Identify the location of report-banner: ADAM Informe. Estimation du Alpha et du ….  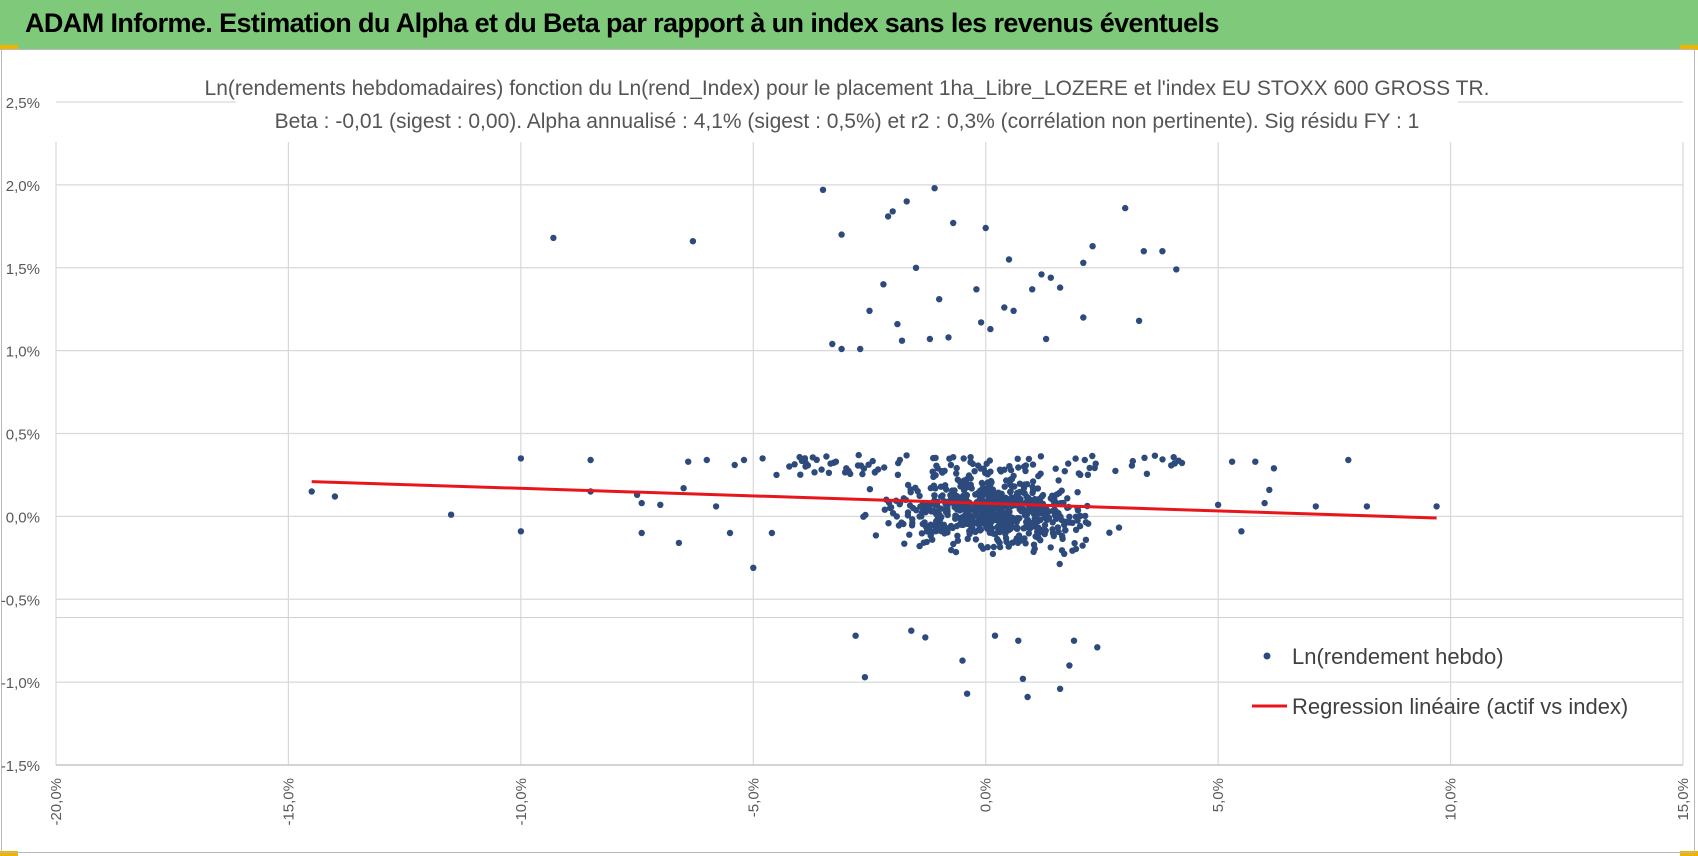
(849, 25).